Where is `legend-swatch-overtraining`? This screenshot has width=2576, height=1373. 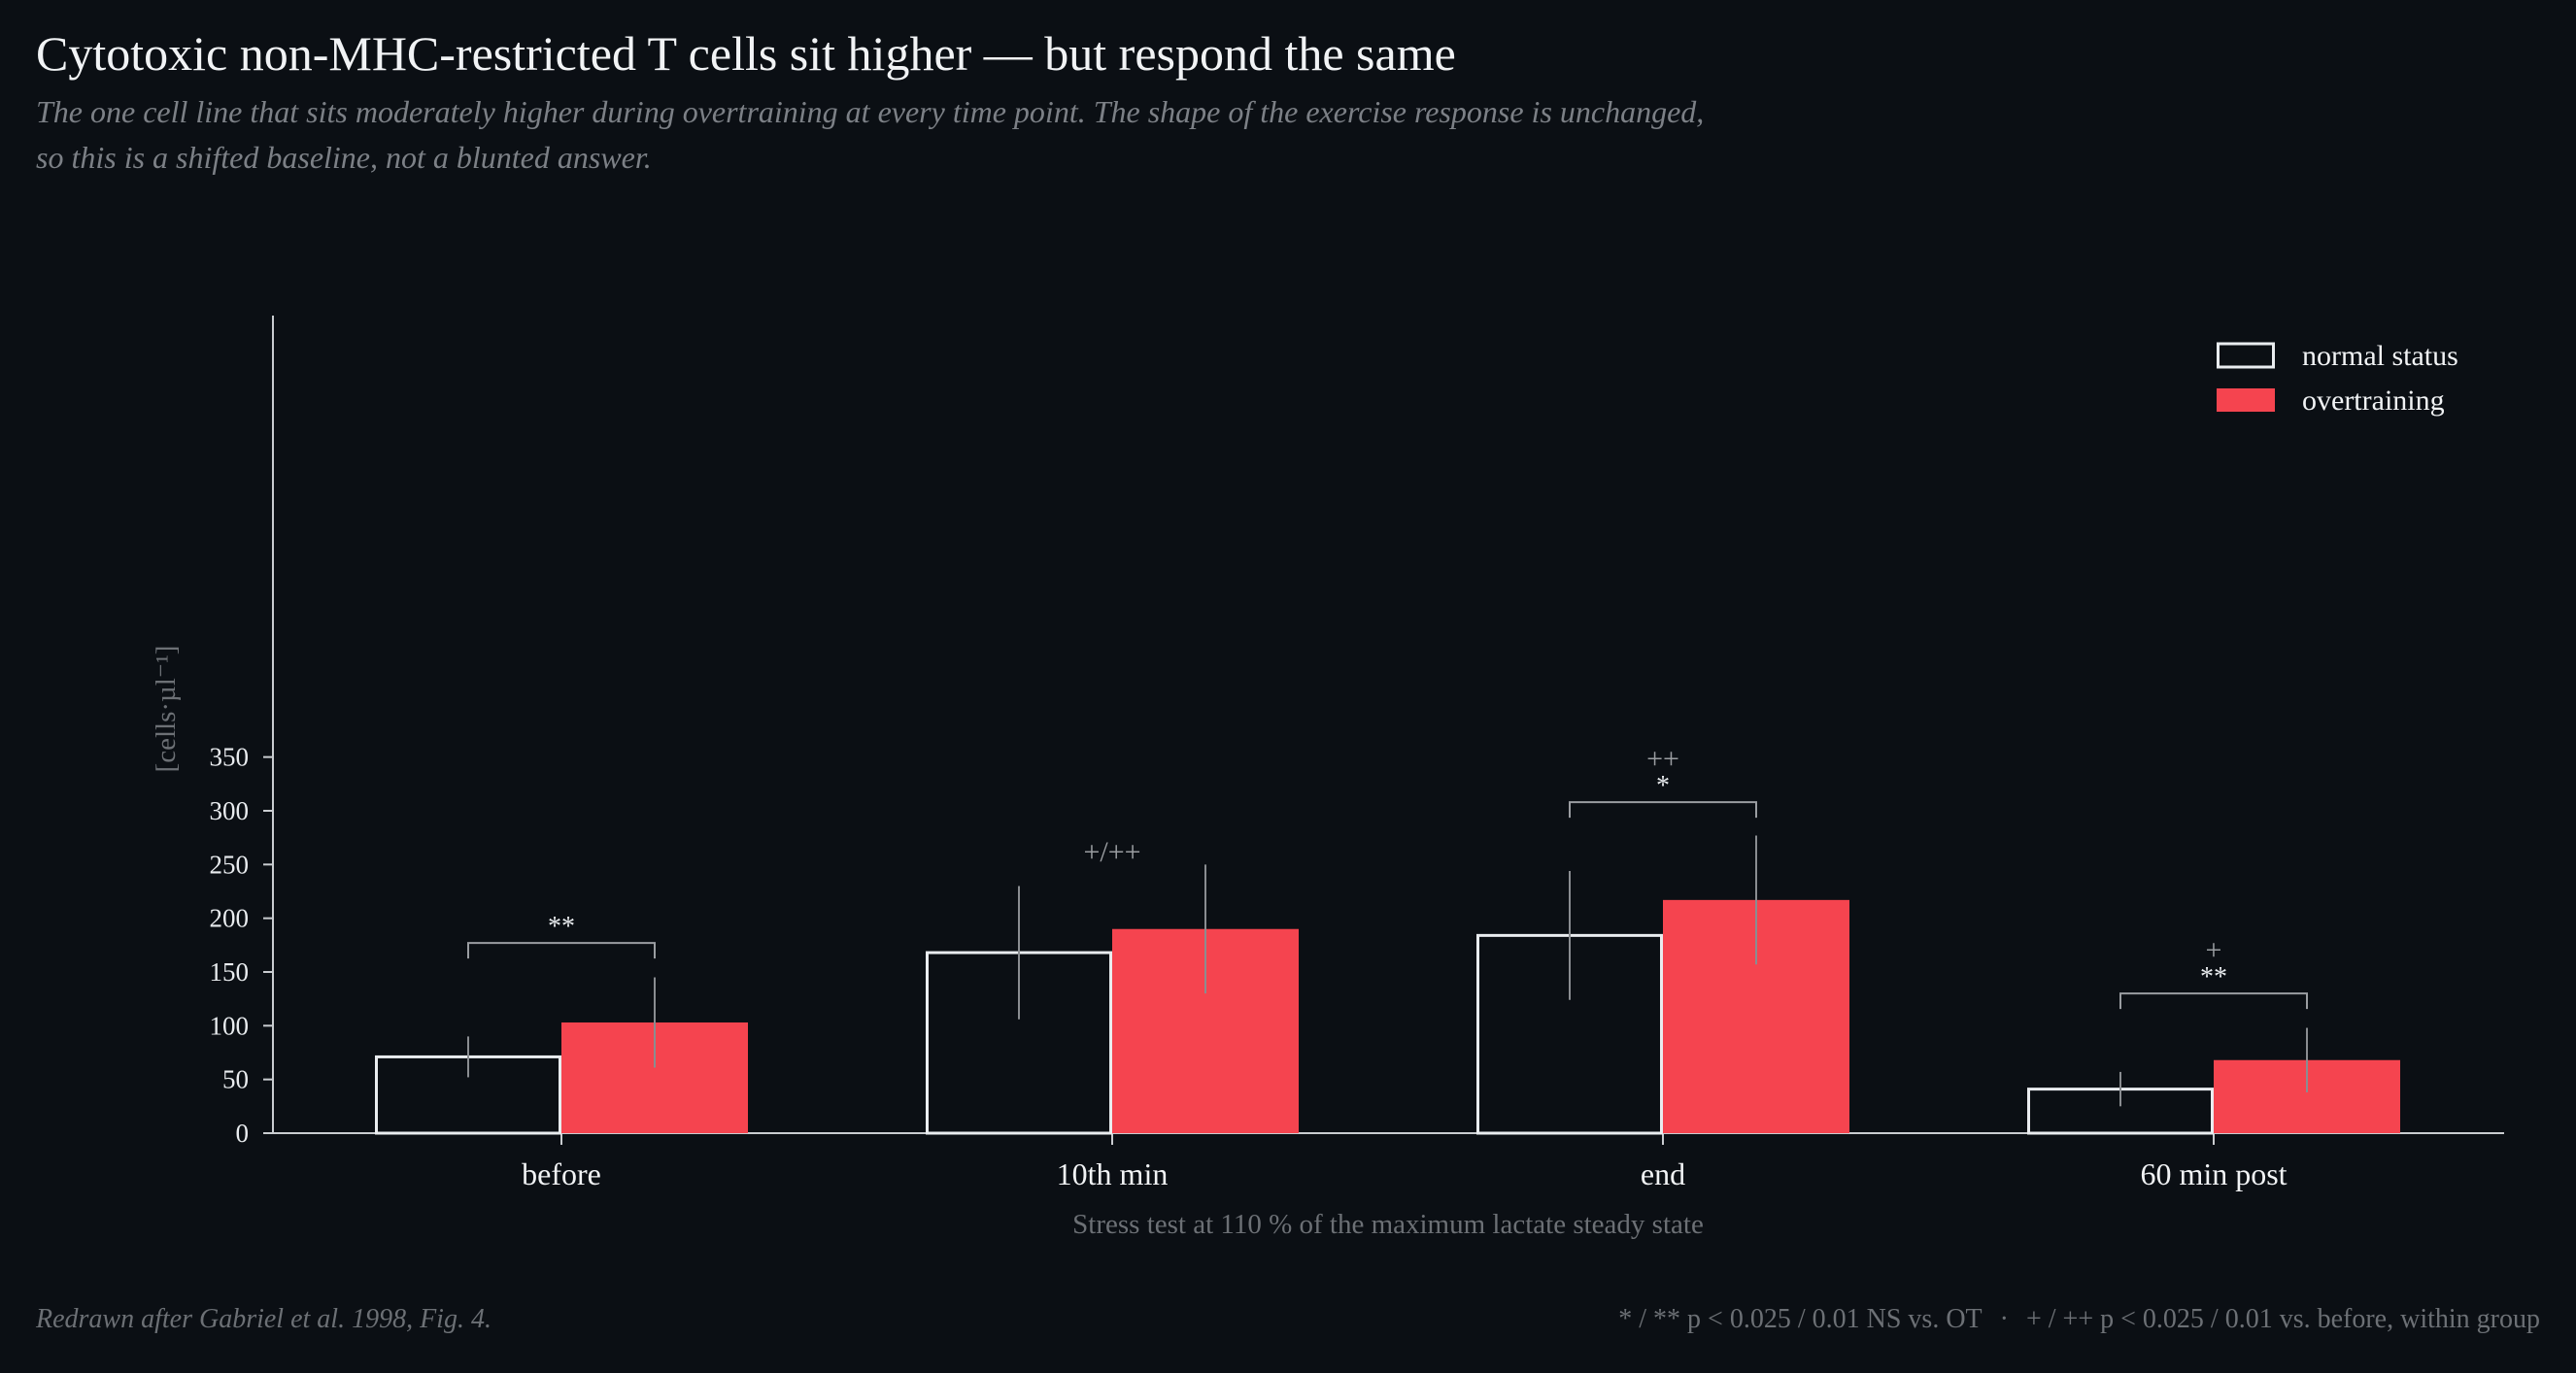 legend-swatch-overtraining is located at coordinates (2246, 400).